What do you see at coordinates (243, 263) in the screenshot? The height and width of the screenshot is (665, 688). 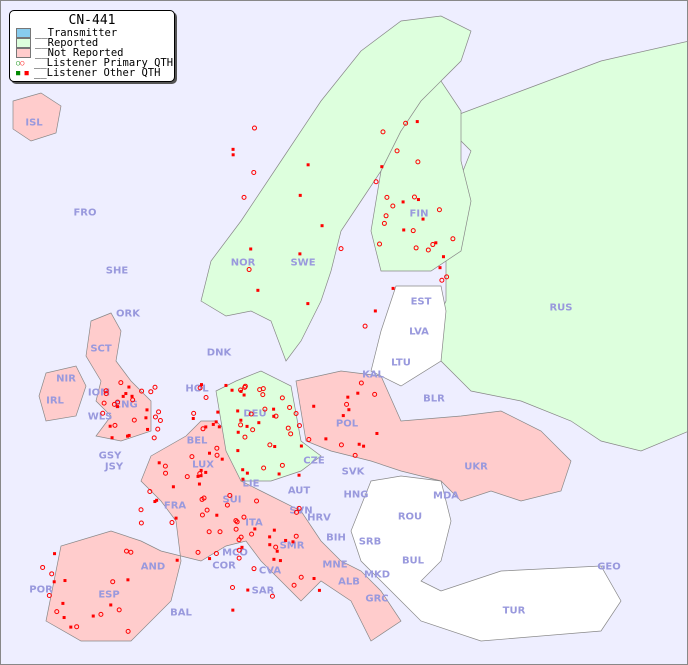 I see `country-label-nor: NOR` at bounding box center [243, 263].